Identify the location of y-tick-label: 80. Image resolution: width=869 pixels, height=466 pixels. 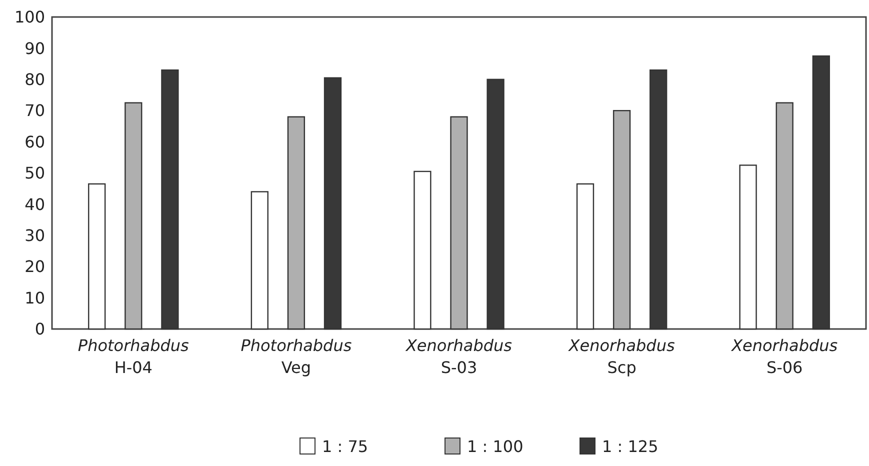
(34, 79).